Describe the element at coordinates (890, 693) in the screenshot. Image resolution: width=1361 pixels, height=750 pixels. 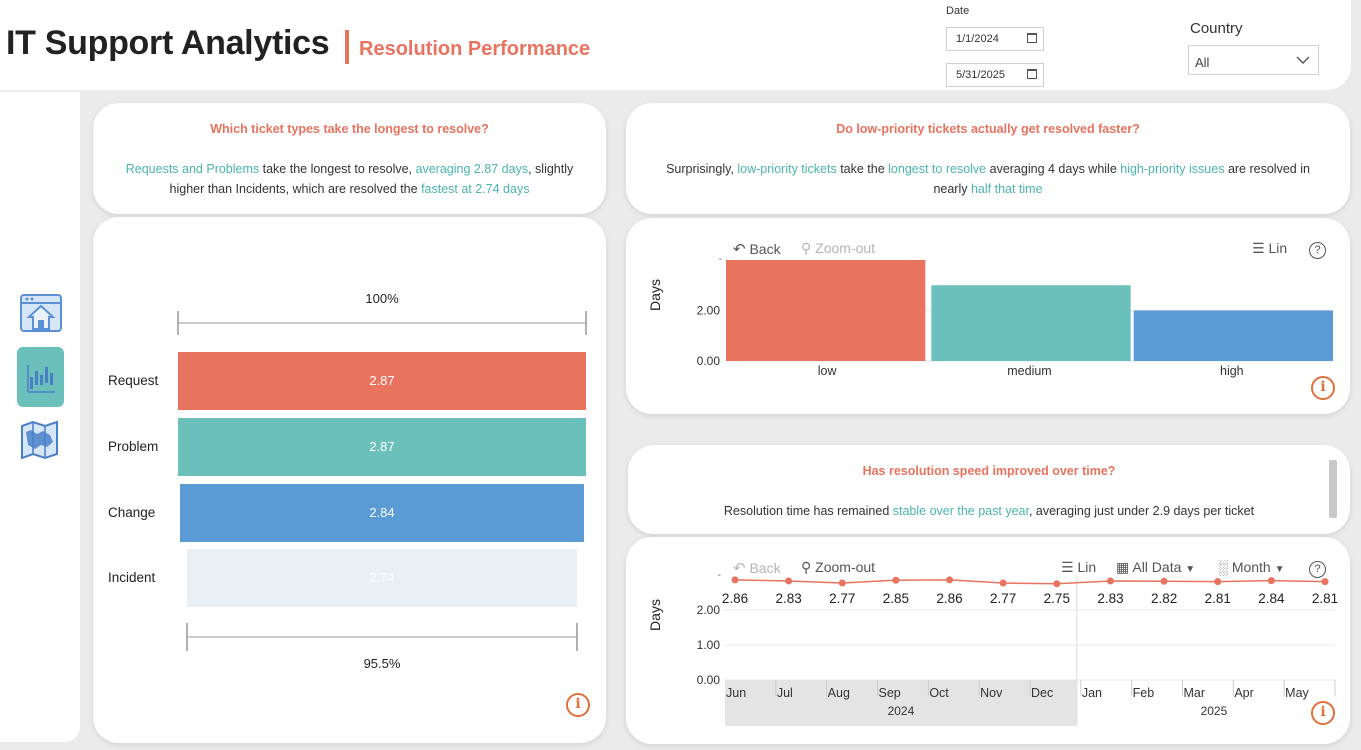
I see `x-tick-label: Sep` at that location.